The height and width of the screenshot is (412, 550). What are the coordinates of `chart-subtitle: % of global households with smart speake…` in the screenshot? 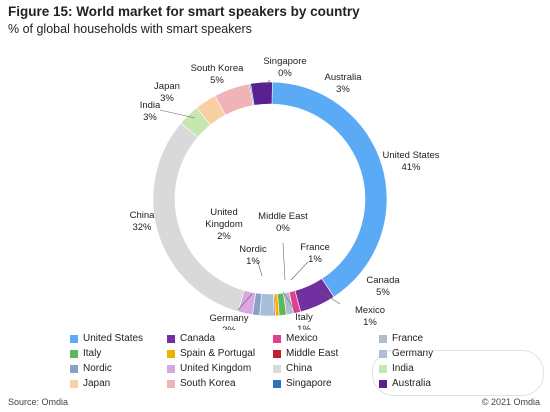 It's located at (130, 29).